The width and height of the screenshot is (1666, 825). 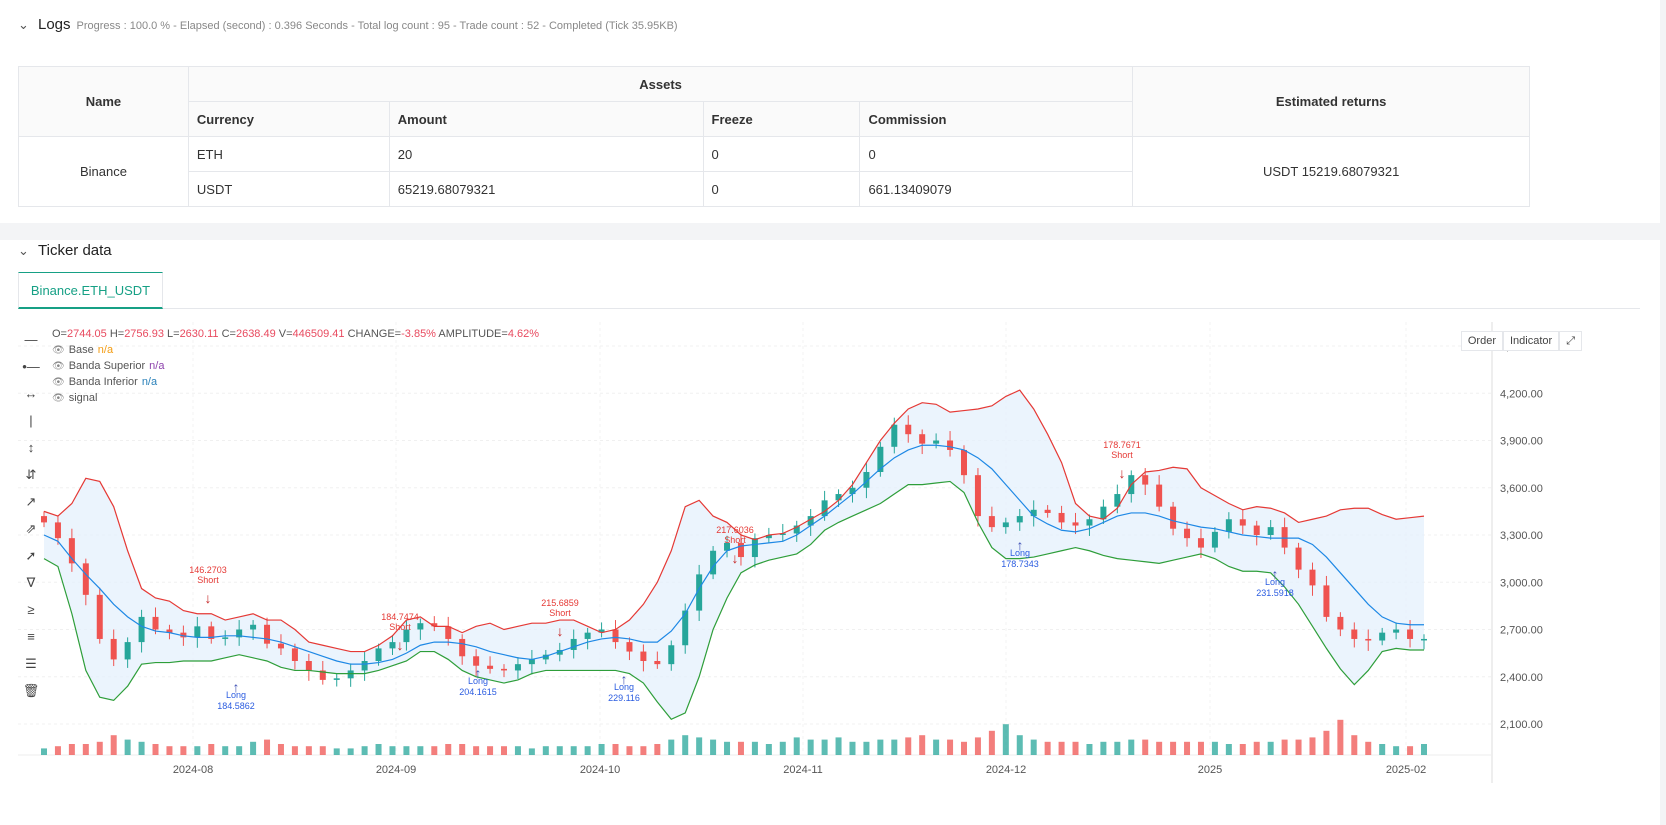 I want to click on ray-line-icon: ⇗, so click(x=31, y=528).